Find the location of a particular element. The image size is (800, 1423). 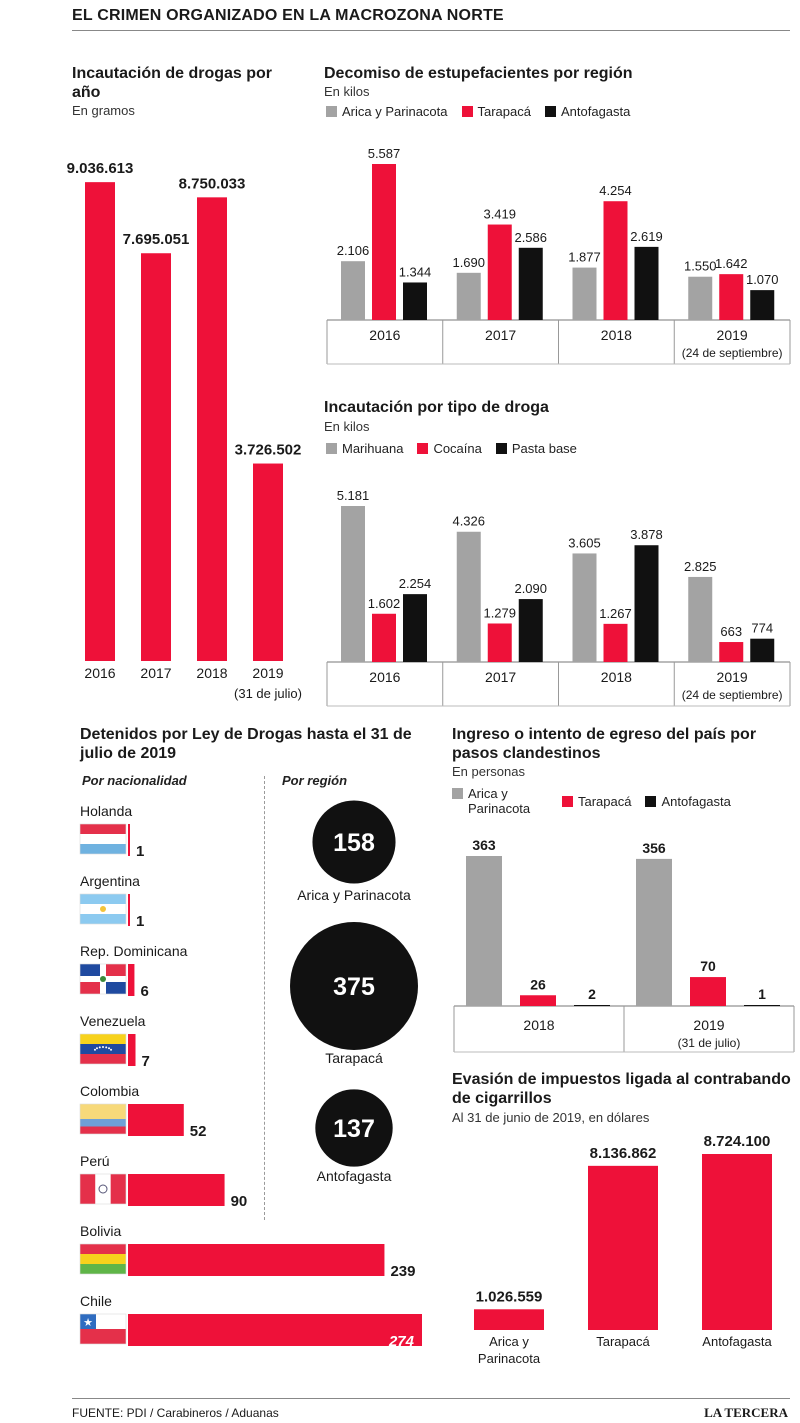

value-label-2016-3: 1.344 is located at coordinates (415, 271).